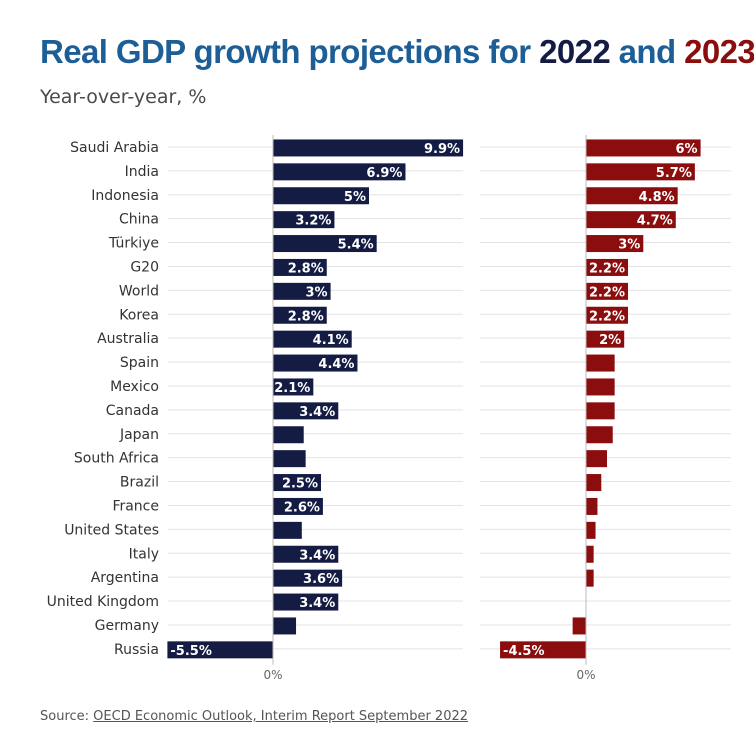 This screenshot has height=754, width=754. Describe the element at coordinates (523, 651) in the screenshot. I see `data-label-2023: -4.5%` at that location.